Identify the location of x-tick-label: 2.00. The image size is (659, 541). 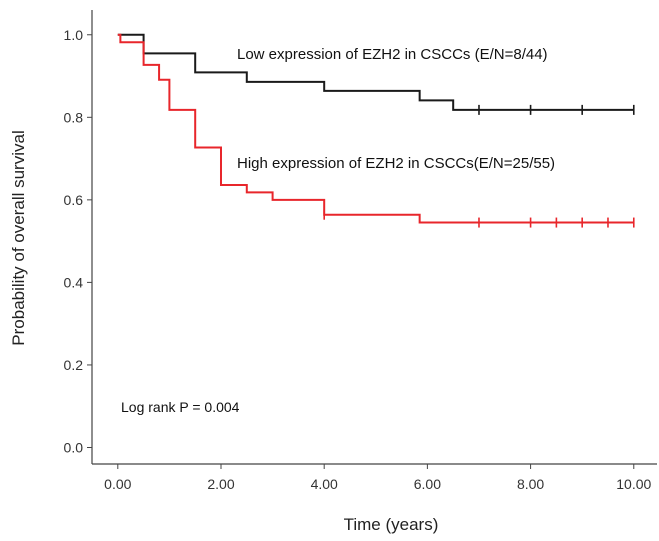
(220, 484).